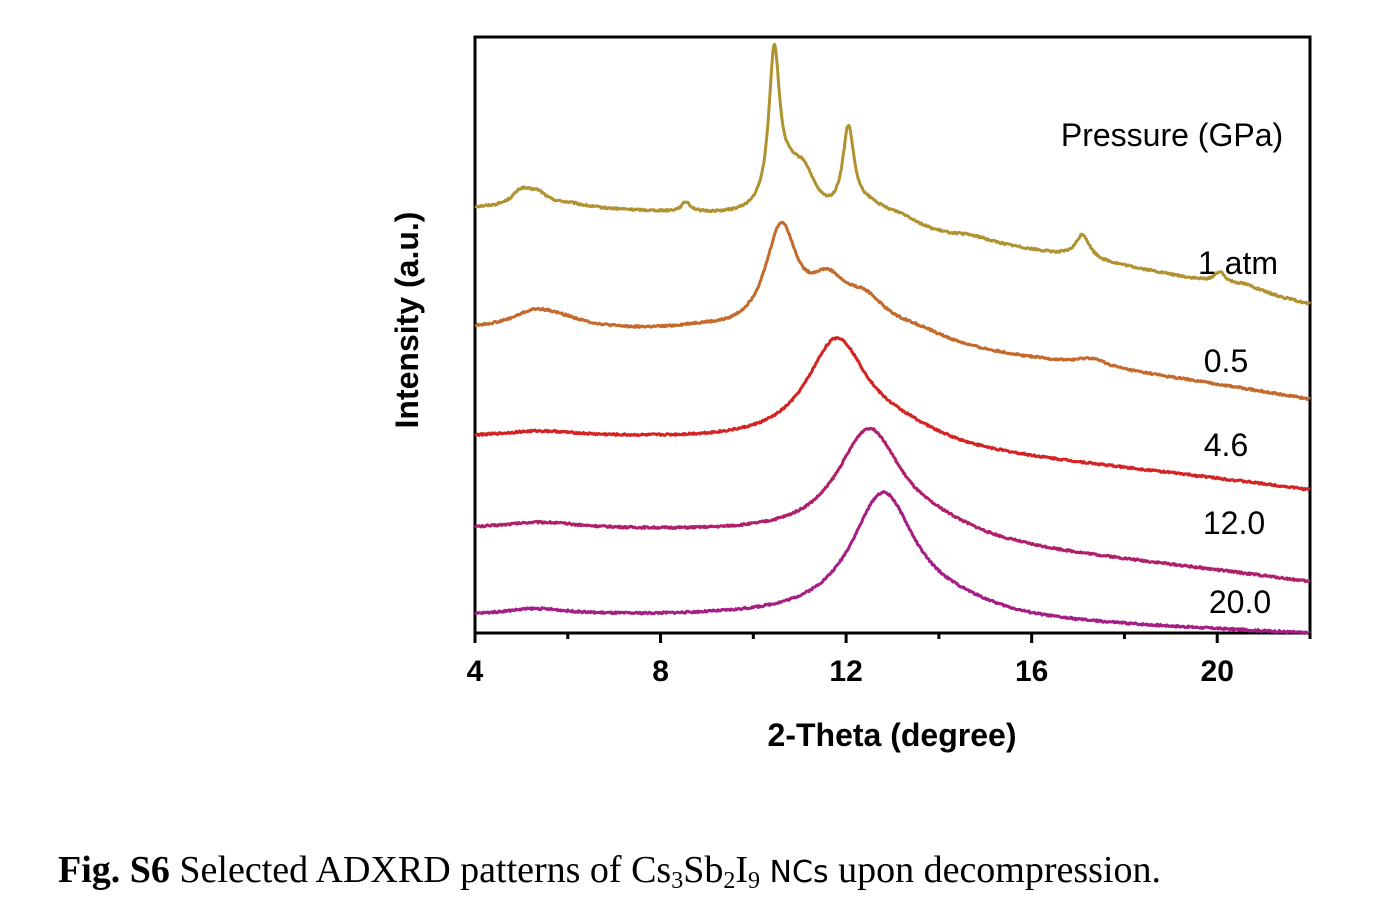 Image resolution: width=1382 pixels, height=917 pixels. What do you see at coordinates (420, 870) in the screenshot?
I see `caption-text-before: Selected ADXRD patterns of Cs` at bounding box center [420, 870].